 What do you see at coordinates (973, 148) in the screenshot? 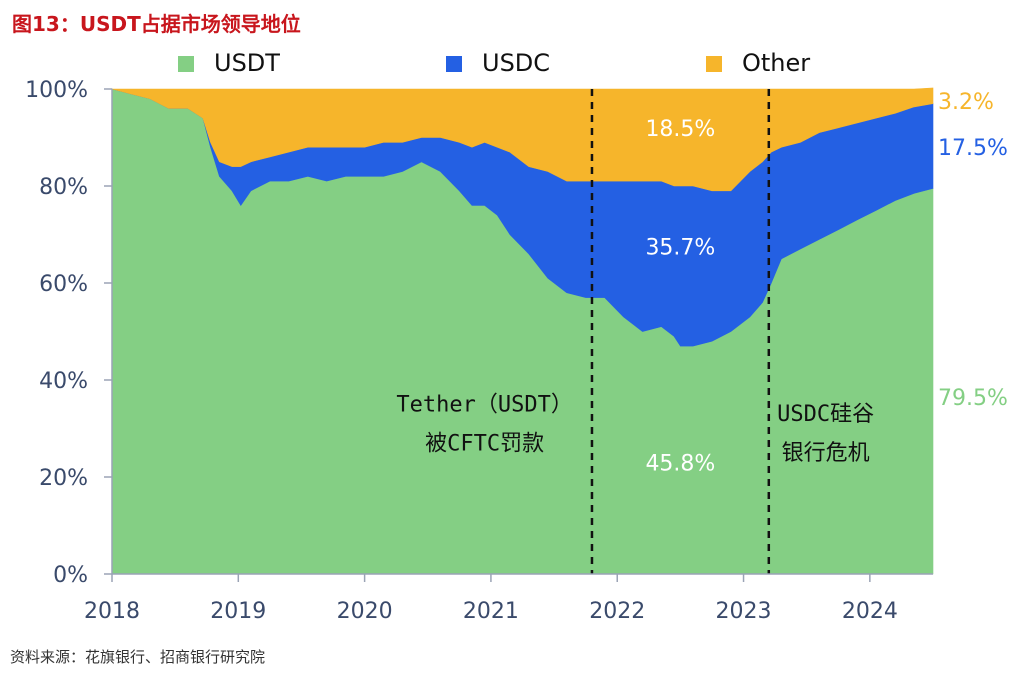
I see `end-value-label: 17.5%` at bounding box center [973, 148].